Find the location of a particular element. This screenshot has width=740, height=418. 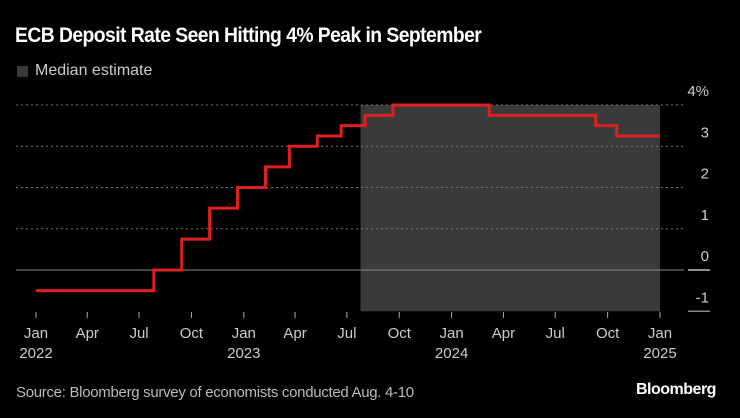

legend: Median estimate is located at coordinates (84, 71).